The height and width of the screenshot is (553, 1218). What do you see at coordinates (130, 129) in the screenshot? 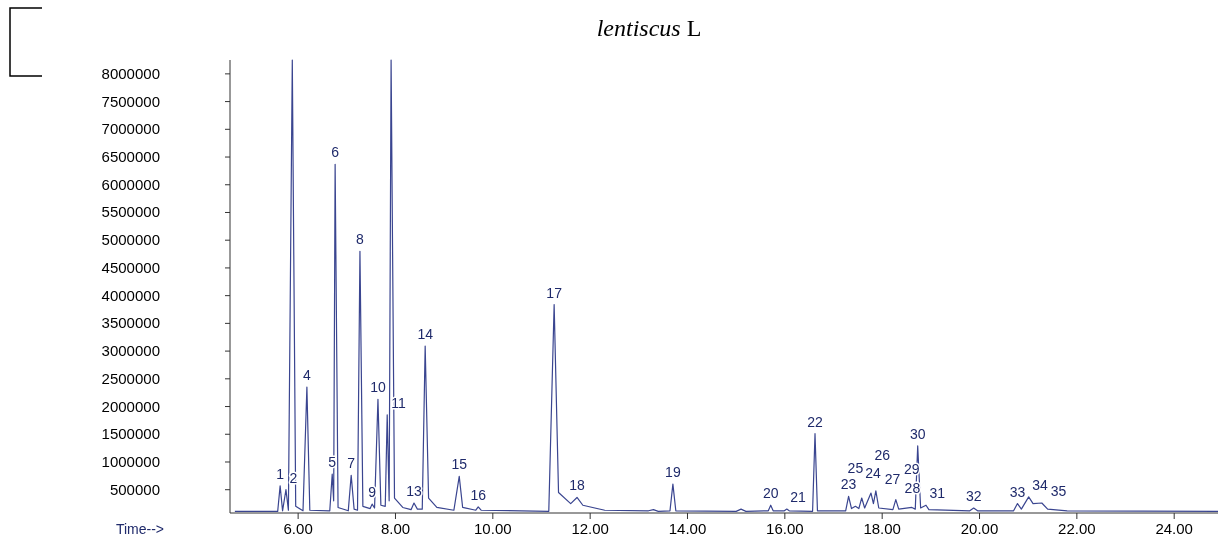
I see `y-tick-label: 7000000` at bounding box center [130, 129].